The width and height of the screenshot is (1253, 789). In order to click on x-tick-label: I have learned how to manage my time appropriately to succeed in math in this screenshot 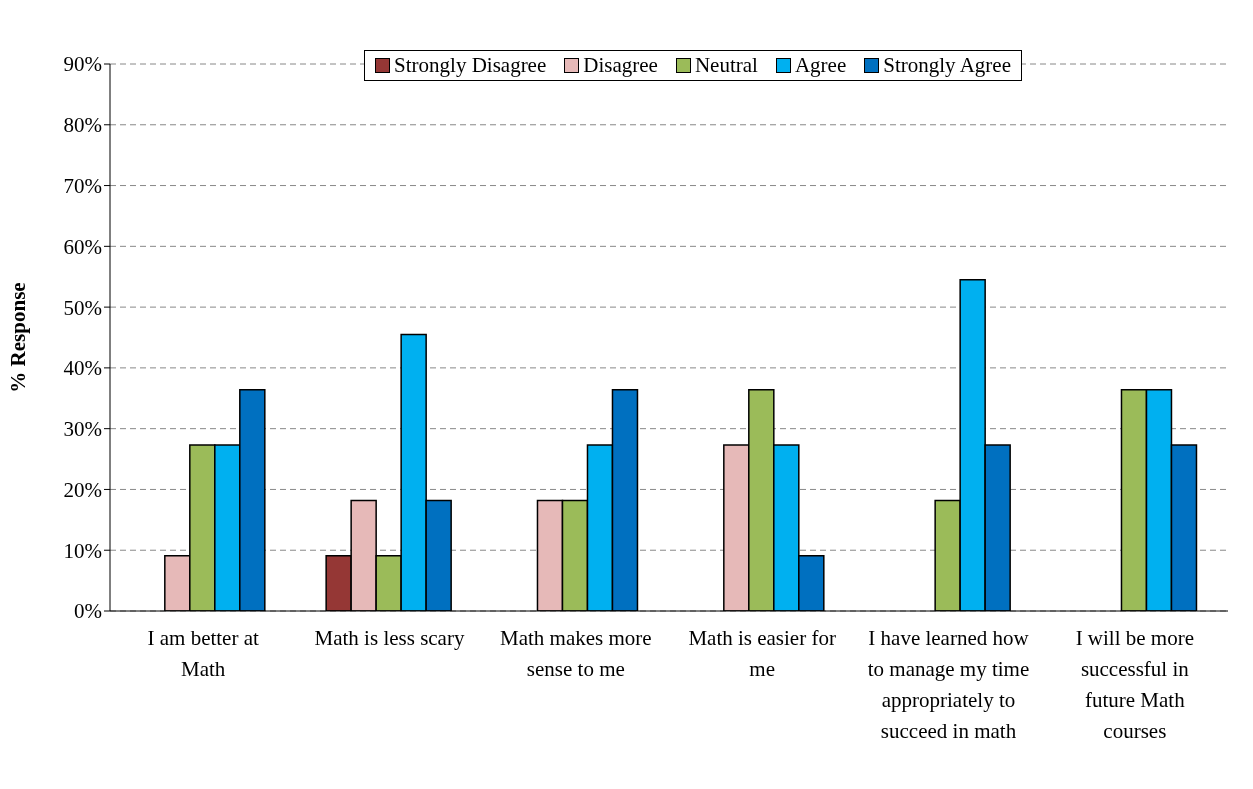, I will do `click(948, 684)`.